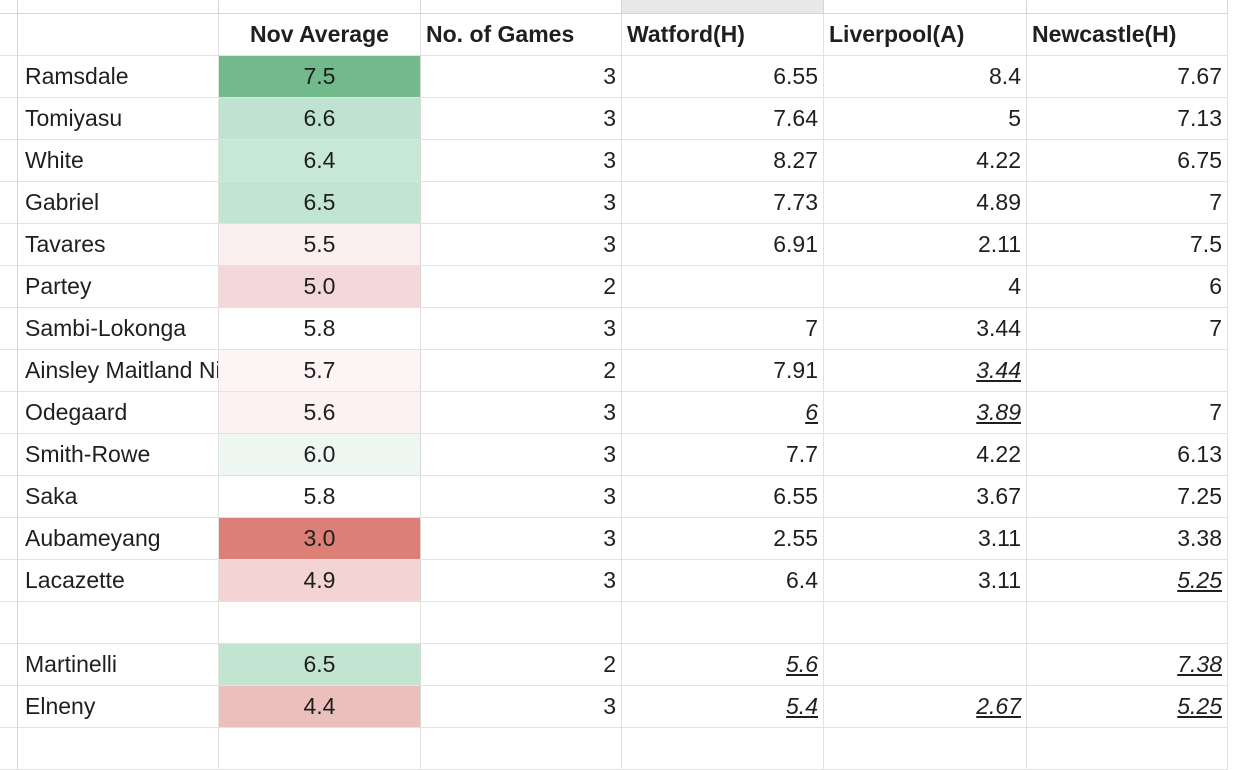 The width and height of the screenshot is (1248, 770). What do you see at coordinates (925, 77) in the screenshot?
I see `liverpool-score-cell: 8.4` at bounding box center [925, 77].